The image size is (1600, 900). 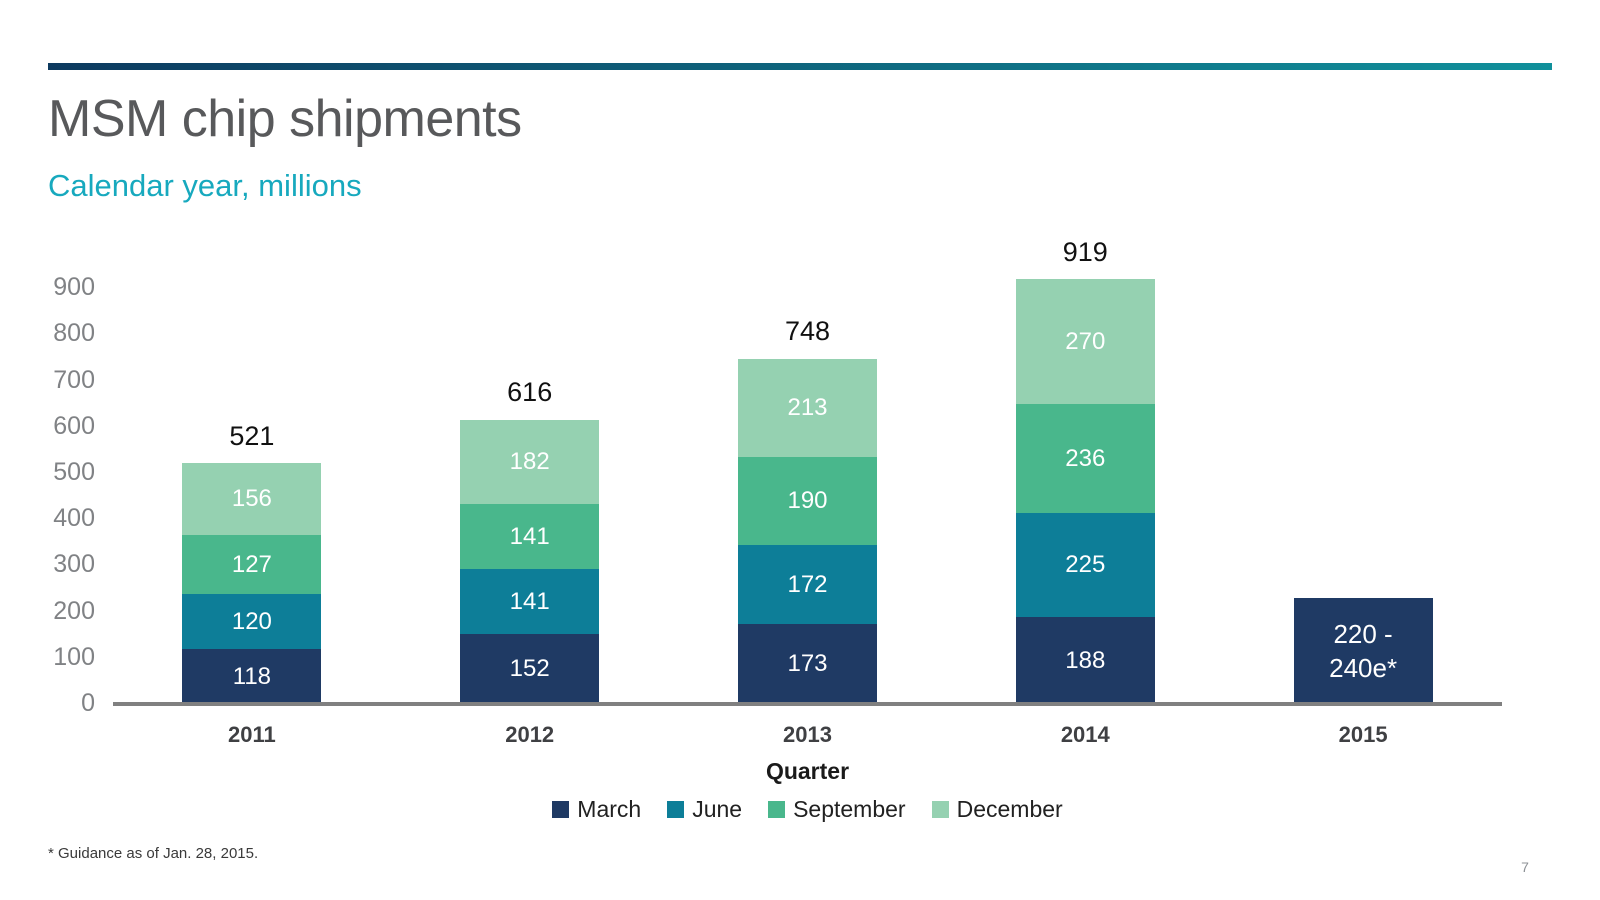 What do you see at coordinates (252, 564) in the screenshot?
I see `bar-segment-september-2011: 127` at bounding box center [252, 564].